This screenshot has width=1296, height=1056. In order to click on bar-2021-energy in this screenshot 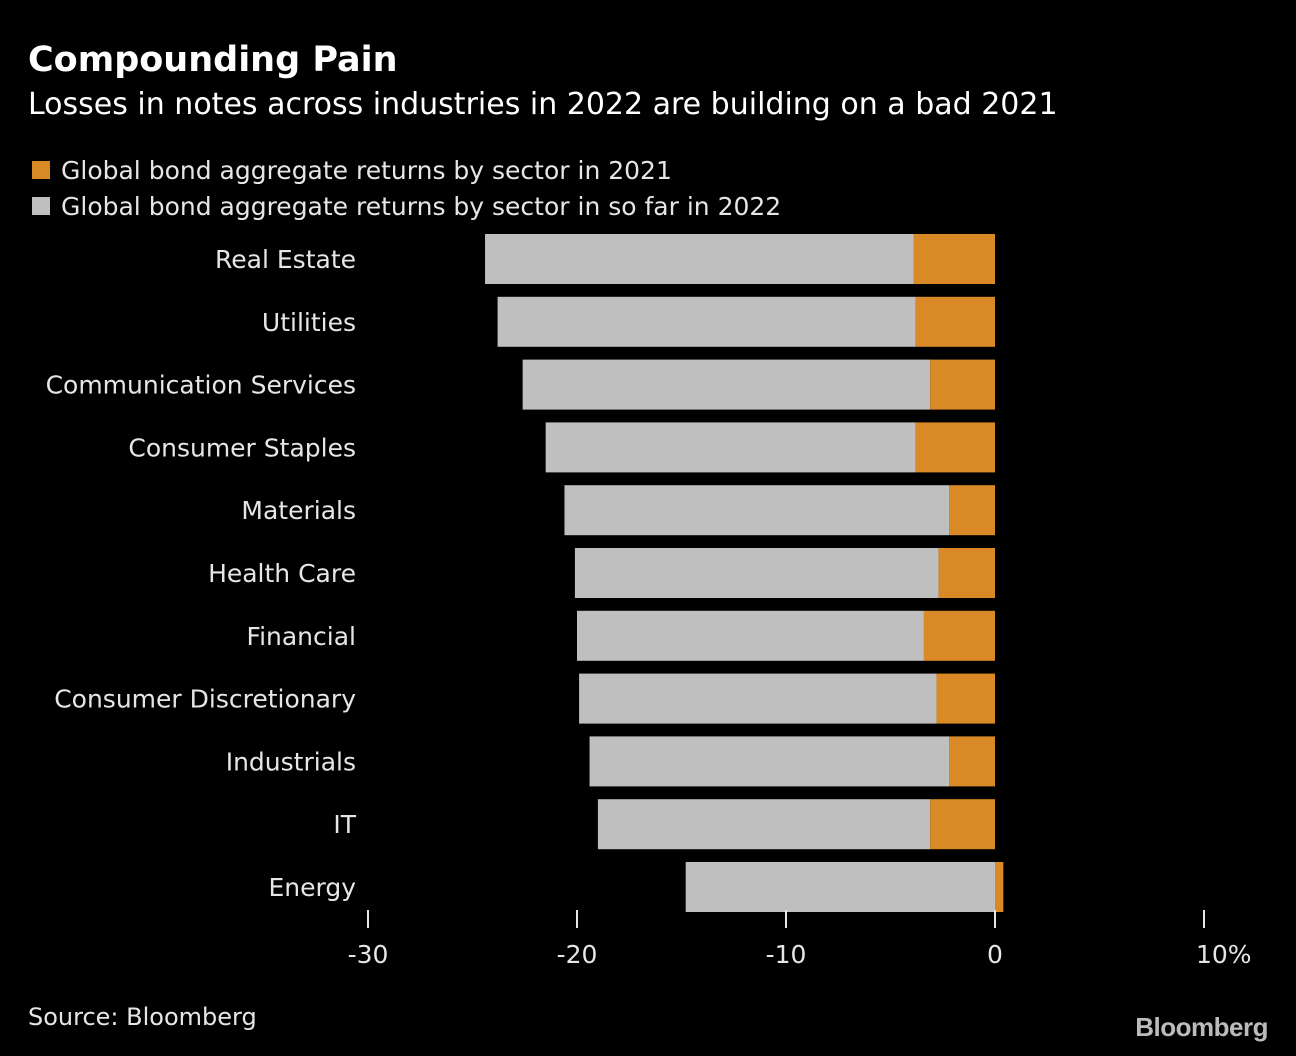, I will do `click(999, 887)`.